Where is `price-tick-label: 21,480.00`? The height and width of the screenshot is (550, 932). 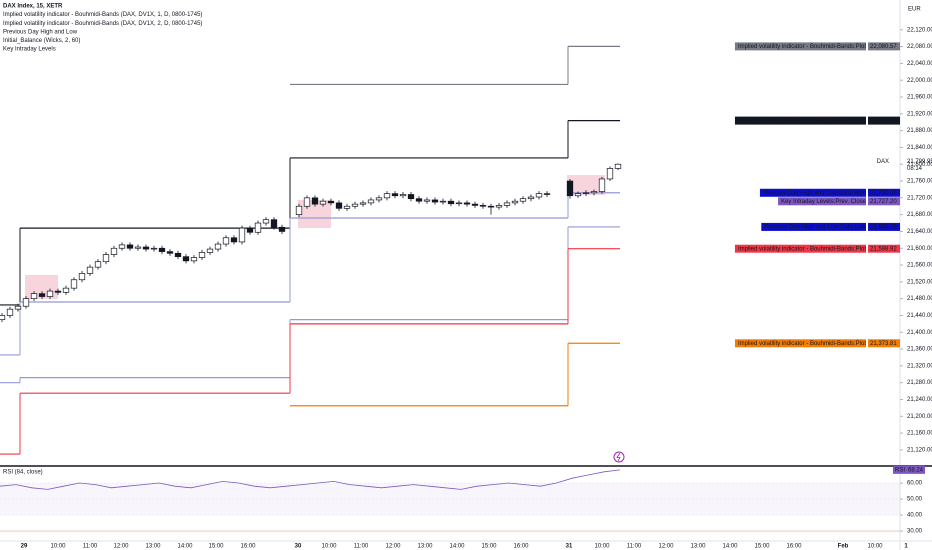 price-tick-label: 21,480.00 is located at coordinates (919, 299).